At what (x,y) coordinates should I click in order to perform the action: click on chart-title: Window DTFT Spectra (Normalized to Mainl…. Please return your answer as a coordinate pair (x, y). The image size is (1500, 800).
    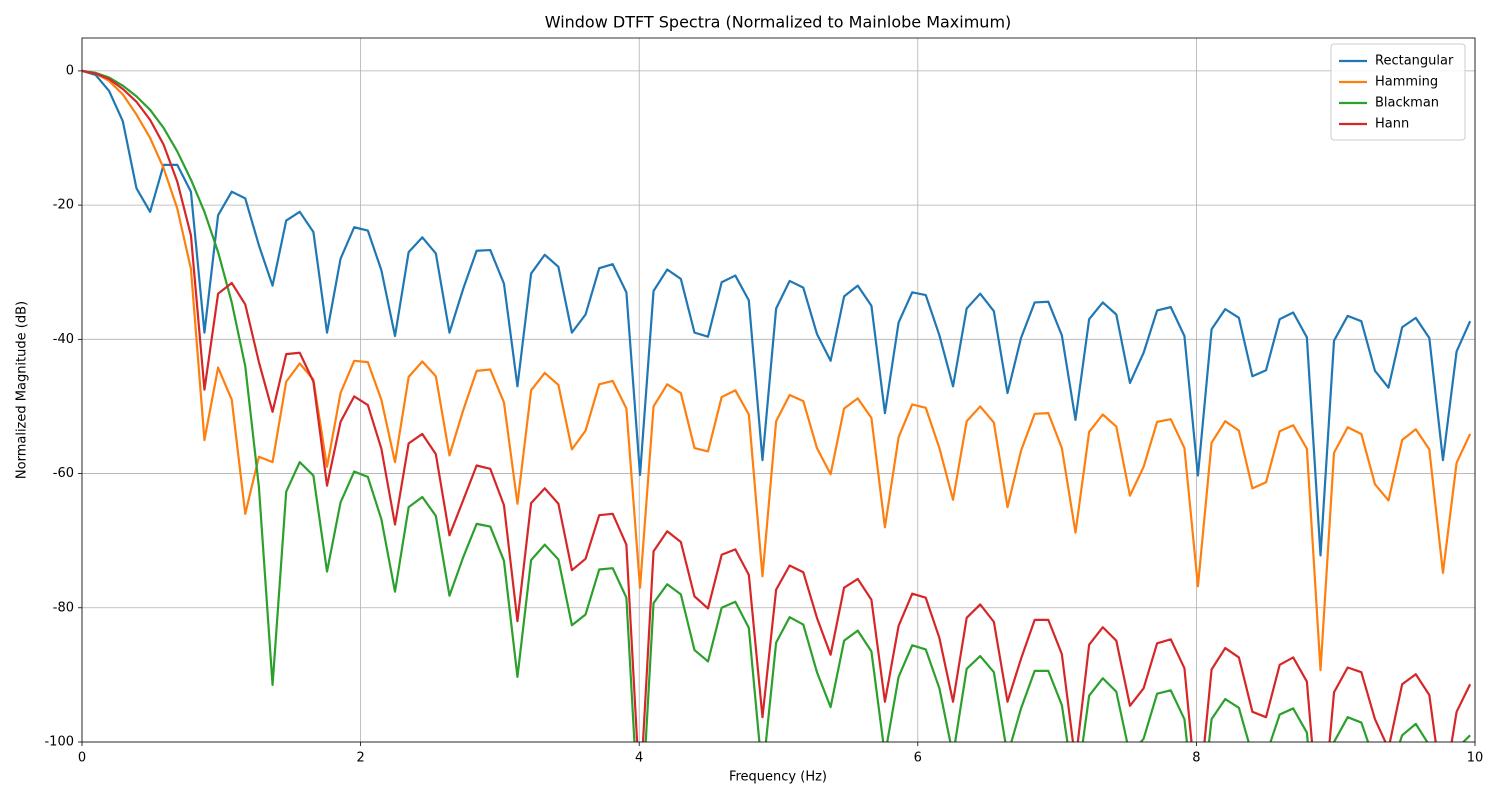
    Looking at the image, I should click on (778, 22).